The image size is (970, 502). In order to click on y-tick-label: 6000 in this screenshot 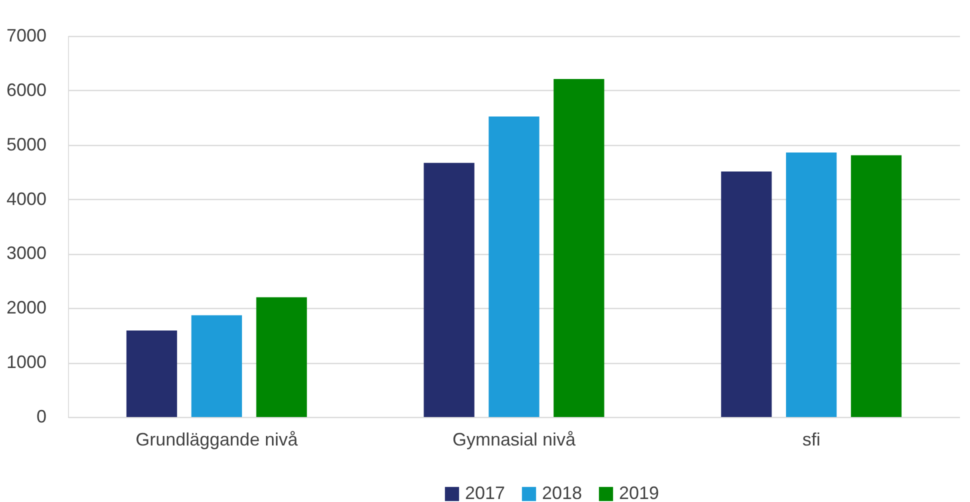, I will do `click(26, 90)`.